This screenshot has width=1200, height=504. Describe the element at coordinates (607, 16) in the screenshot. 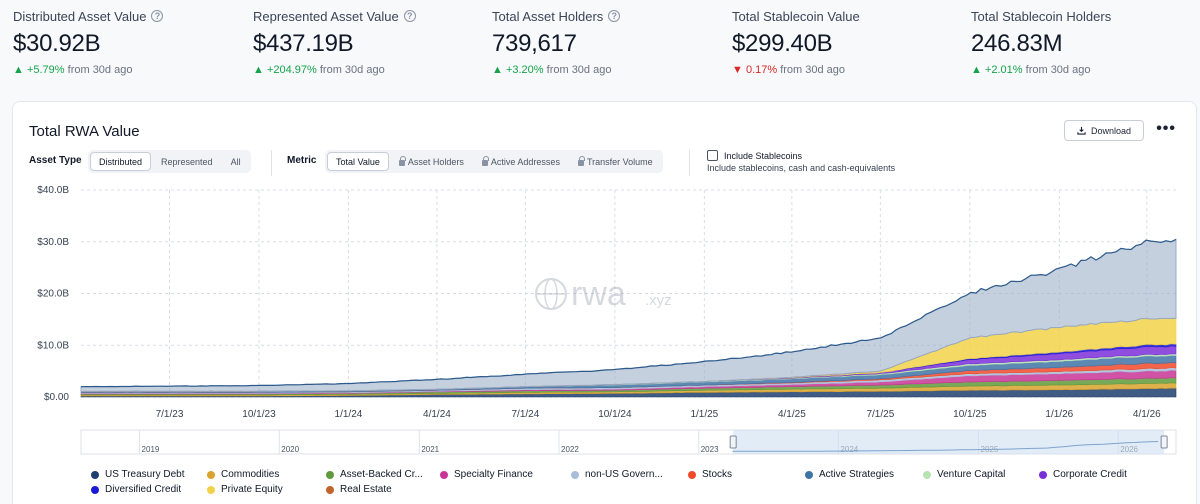

I see `kpi-label: Total Asset Holders?` at that location.